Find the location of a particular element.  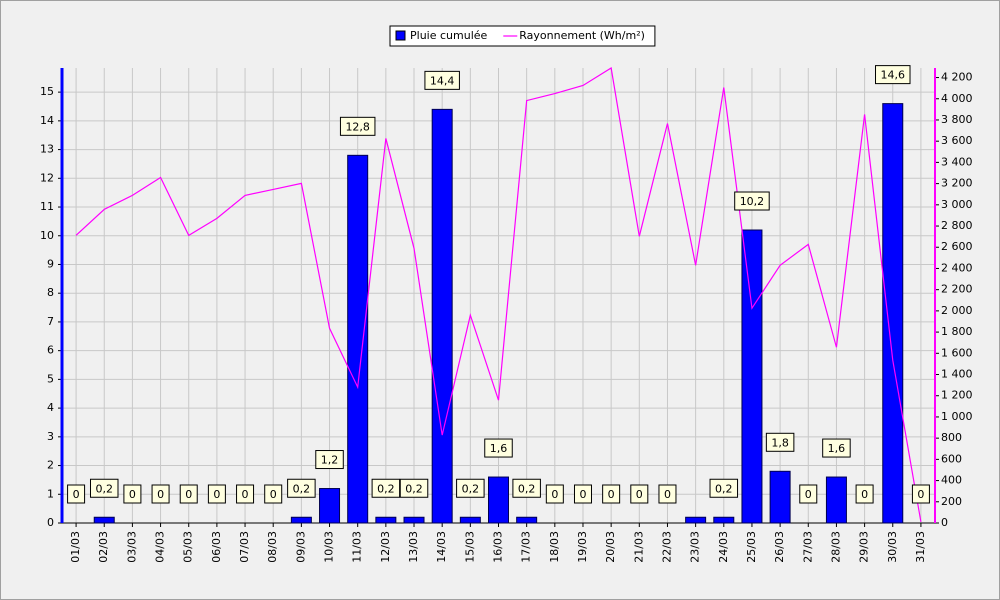

legend-label: Pluie cumulée is located at coordinates (449, 35).